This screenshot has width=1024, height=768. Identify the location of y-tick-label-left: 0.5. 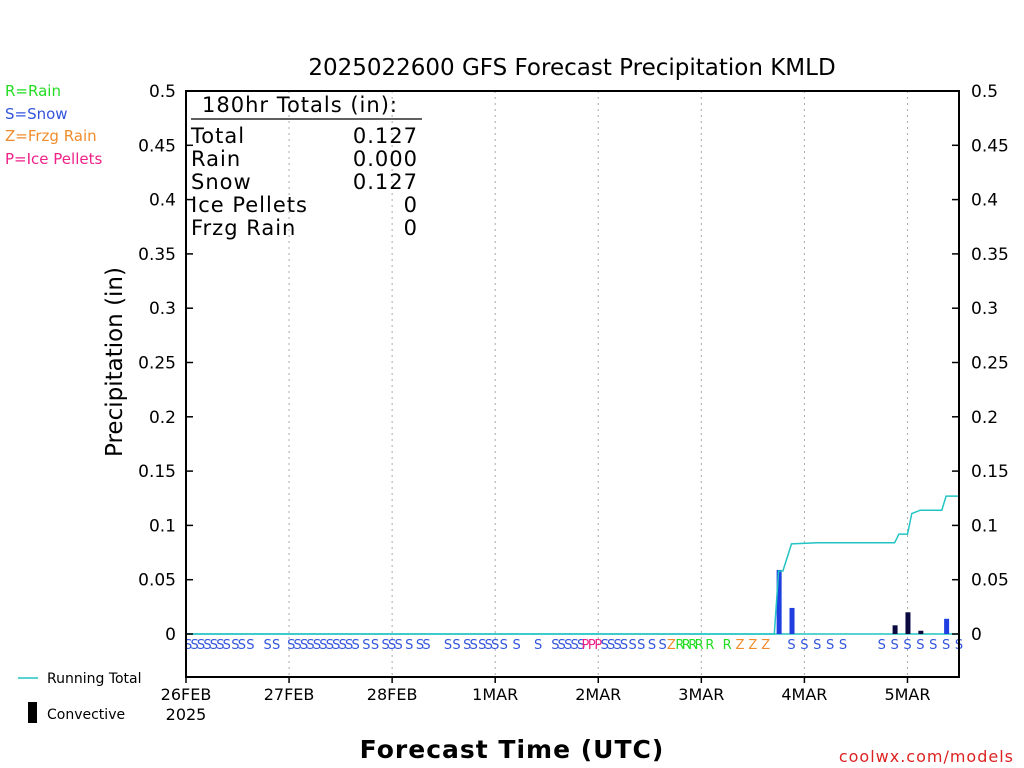
(162, 92).